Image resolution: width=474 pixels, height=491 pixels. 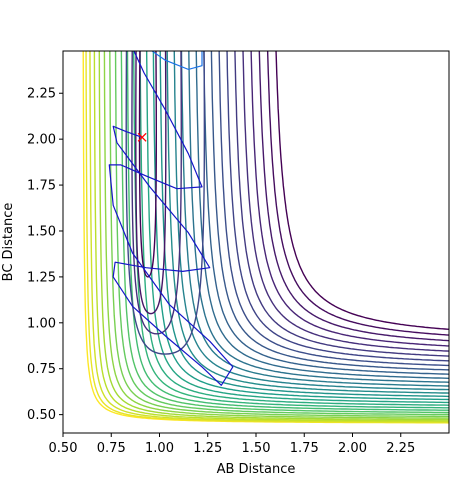 What do you see at coordinates (159, 448) in the screenshot?
I see `x-tick-label: 1.00` at bounding box center [159, 448].